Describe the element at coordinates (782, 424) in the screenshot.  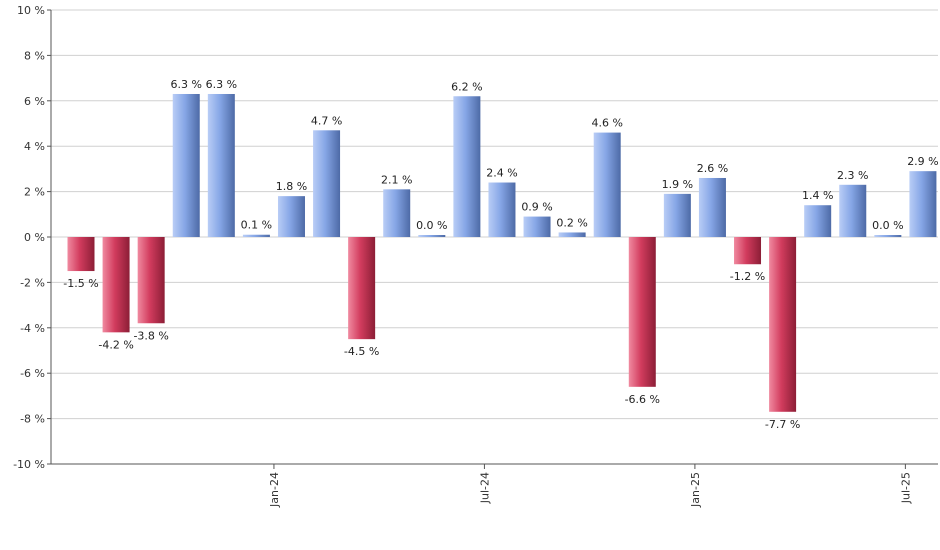
I see `data-label: -7.7 %` at that location.